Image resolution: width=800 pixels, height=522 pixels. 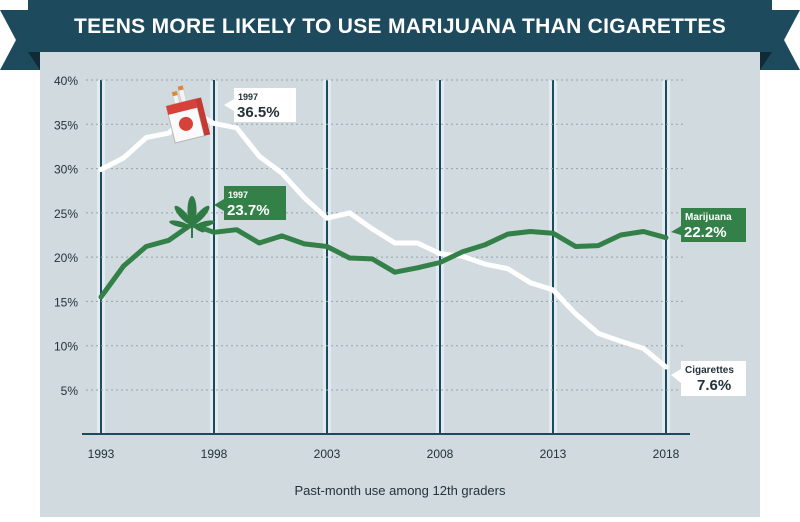 I want to click on y-tick-label: 40%, so click(x=66, y=81).